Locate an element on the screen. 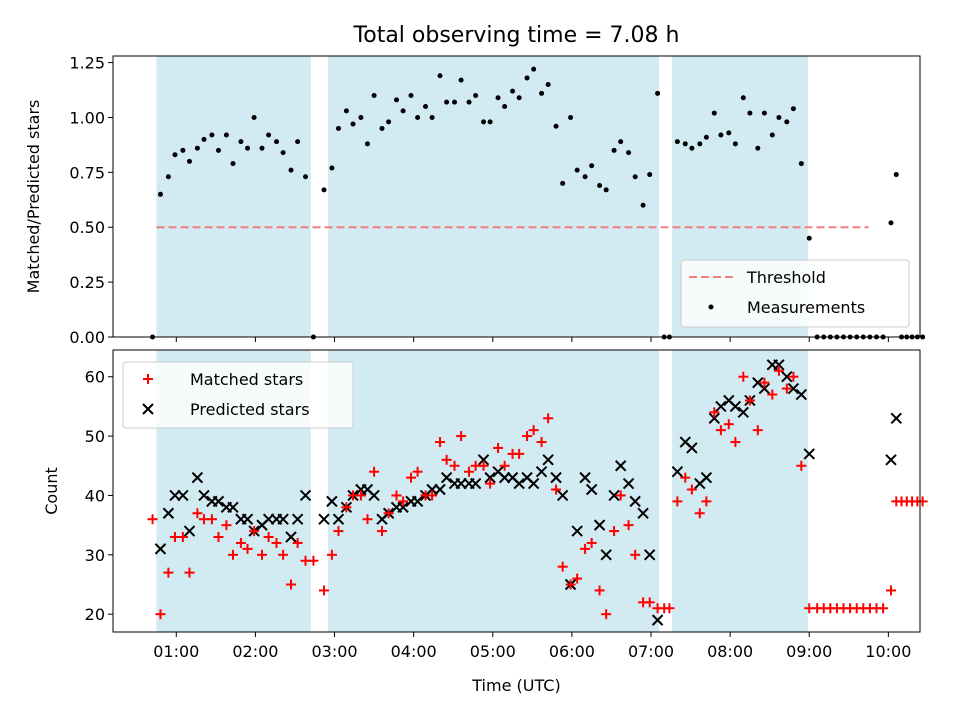 This screenshot has height=720, width=960. bottom-y-ticks: 20 30 40 50 60 is located at coordinates (99, 496).